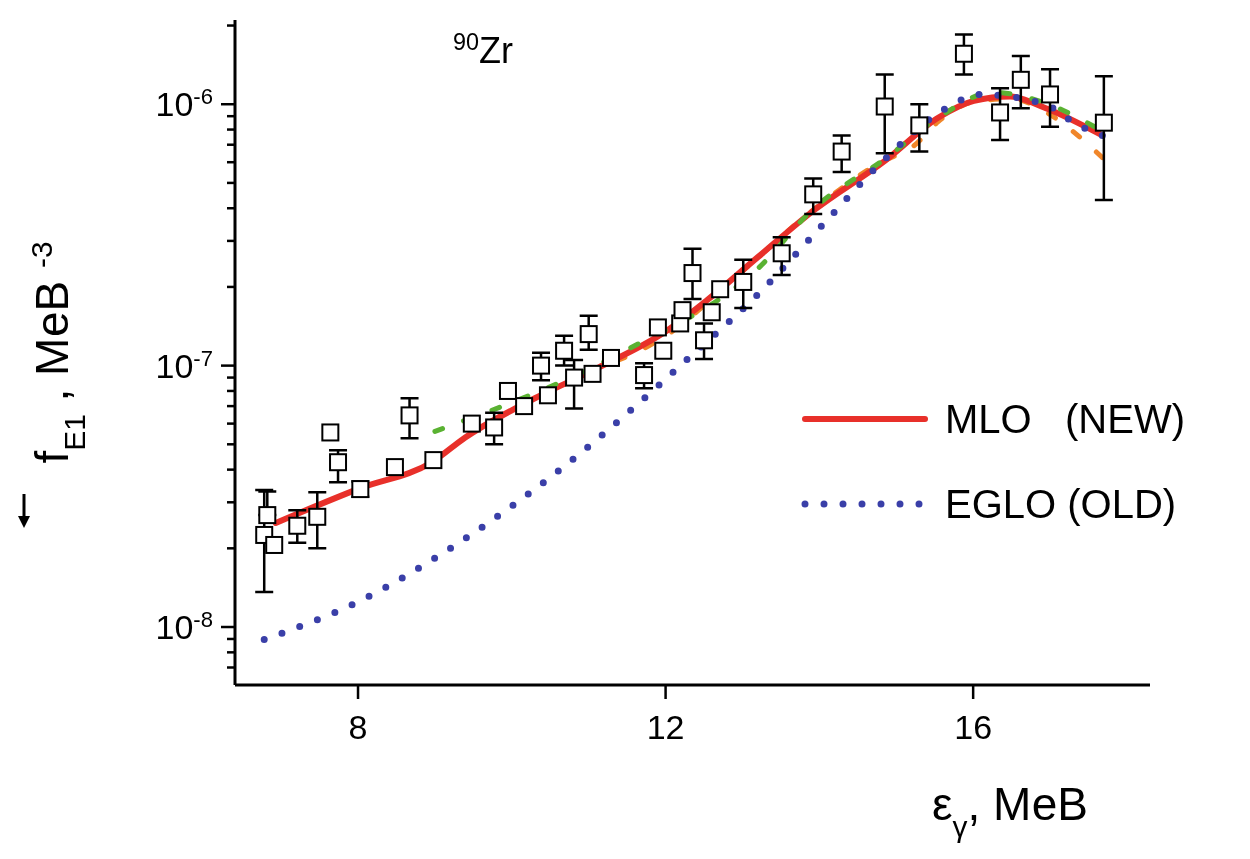 Image resolution: width=1250 pixels, height=859 pixels. Describe the element at coordinates (483, 50) in the screenshot. I see `annotation: $^{90}$Zr` at that location.